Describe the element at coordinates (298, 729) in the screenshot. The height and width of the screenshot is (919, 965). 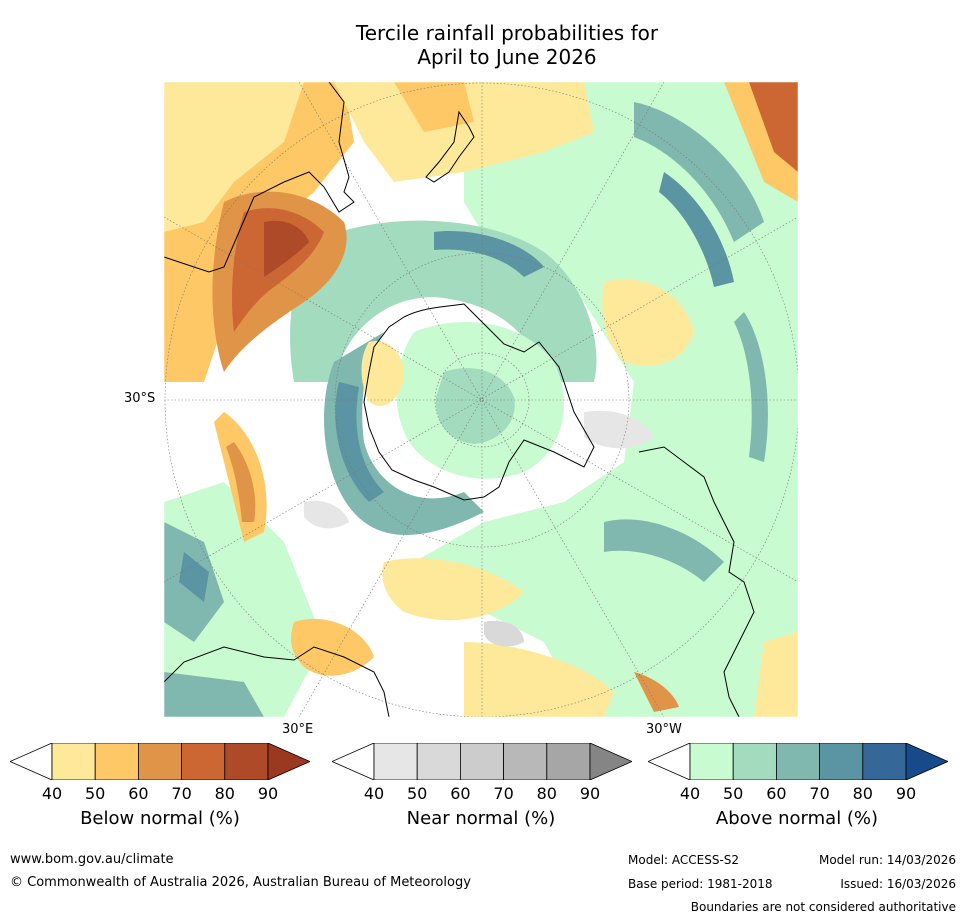
I see `lon-label-30e: 30°E` at that location.